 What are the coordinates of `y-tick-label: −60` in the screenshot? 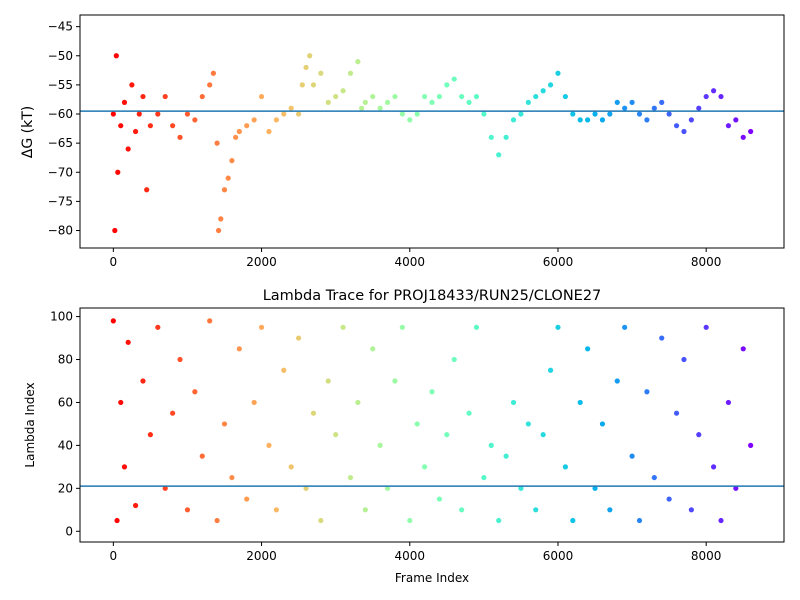 It's located at (60, 114).